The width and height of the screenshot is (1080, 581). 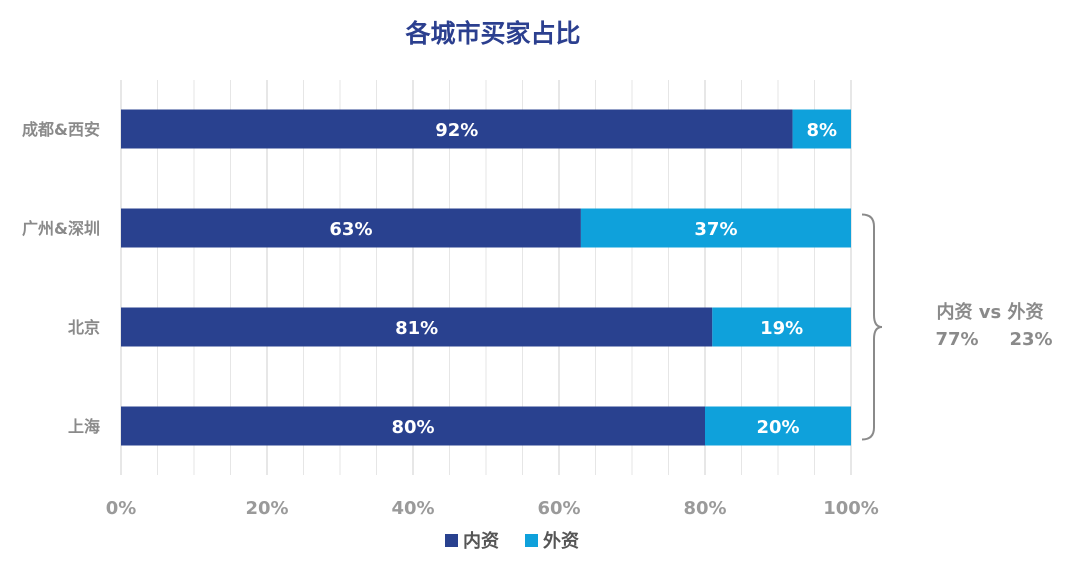 I want to click on bar-data-label: 20%, so click(x=777, y=427).